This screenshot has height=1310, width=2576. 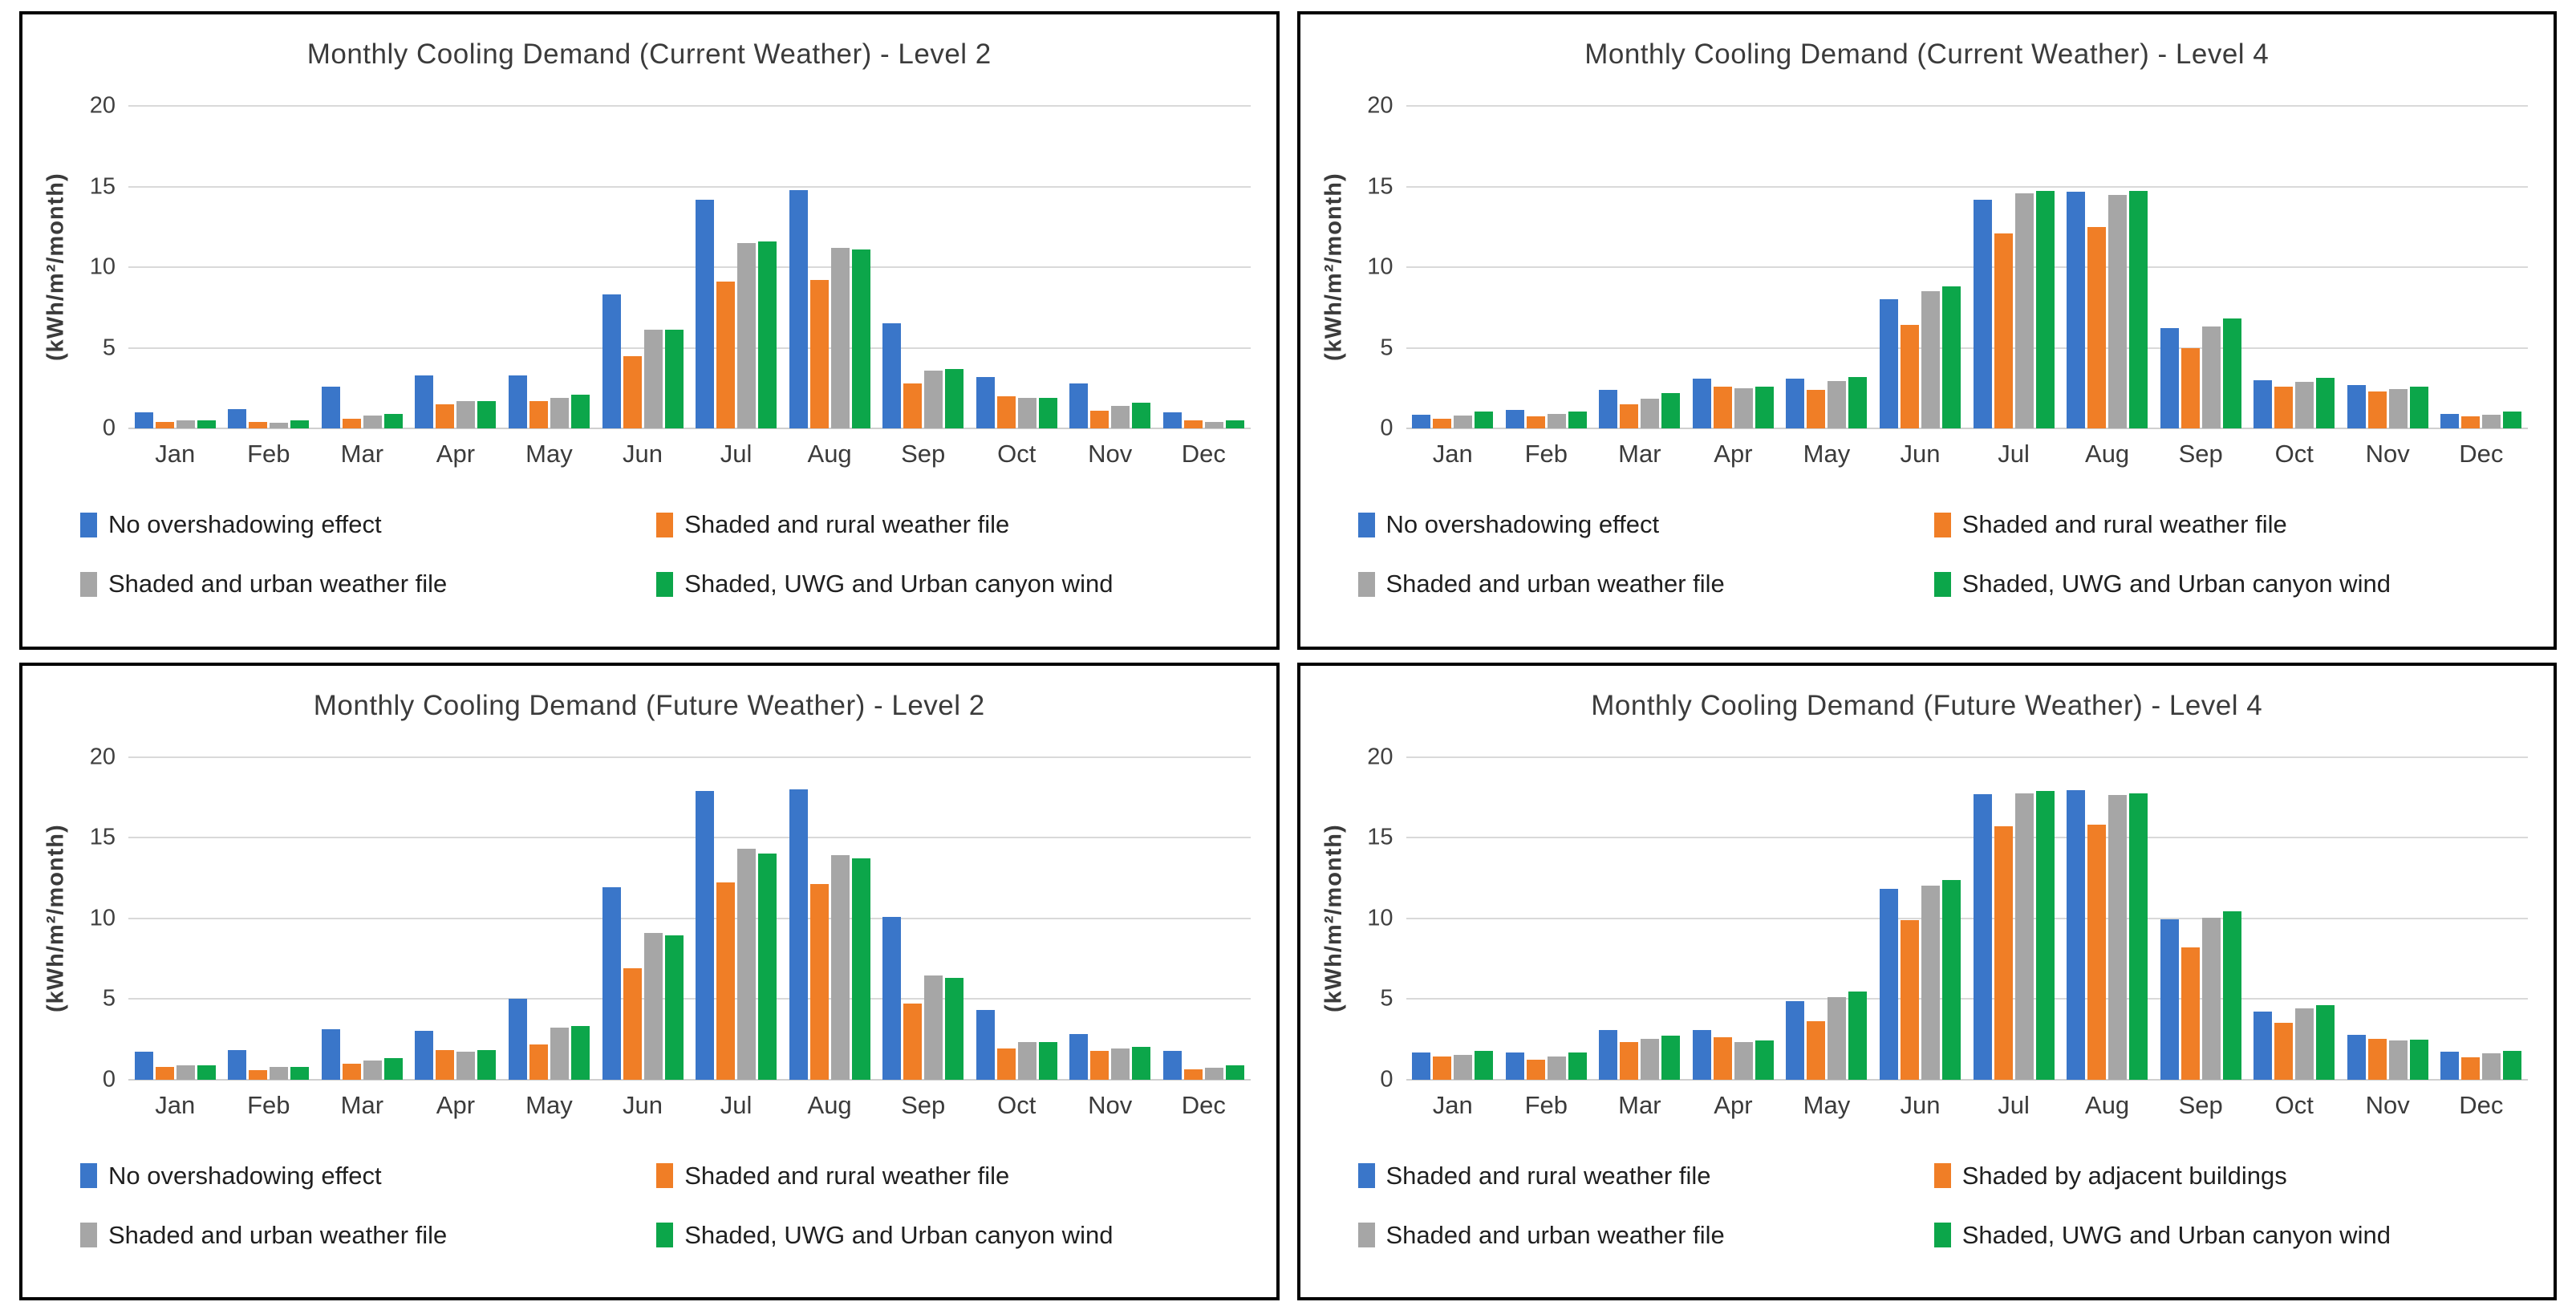 I want to click on chart-body: (kWh/m²/month) 20 15 10 5 0, so click(x=649, y=918).